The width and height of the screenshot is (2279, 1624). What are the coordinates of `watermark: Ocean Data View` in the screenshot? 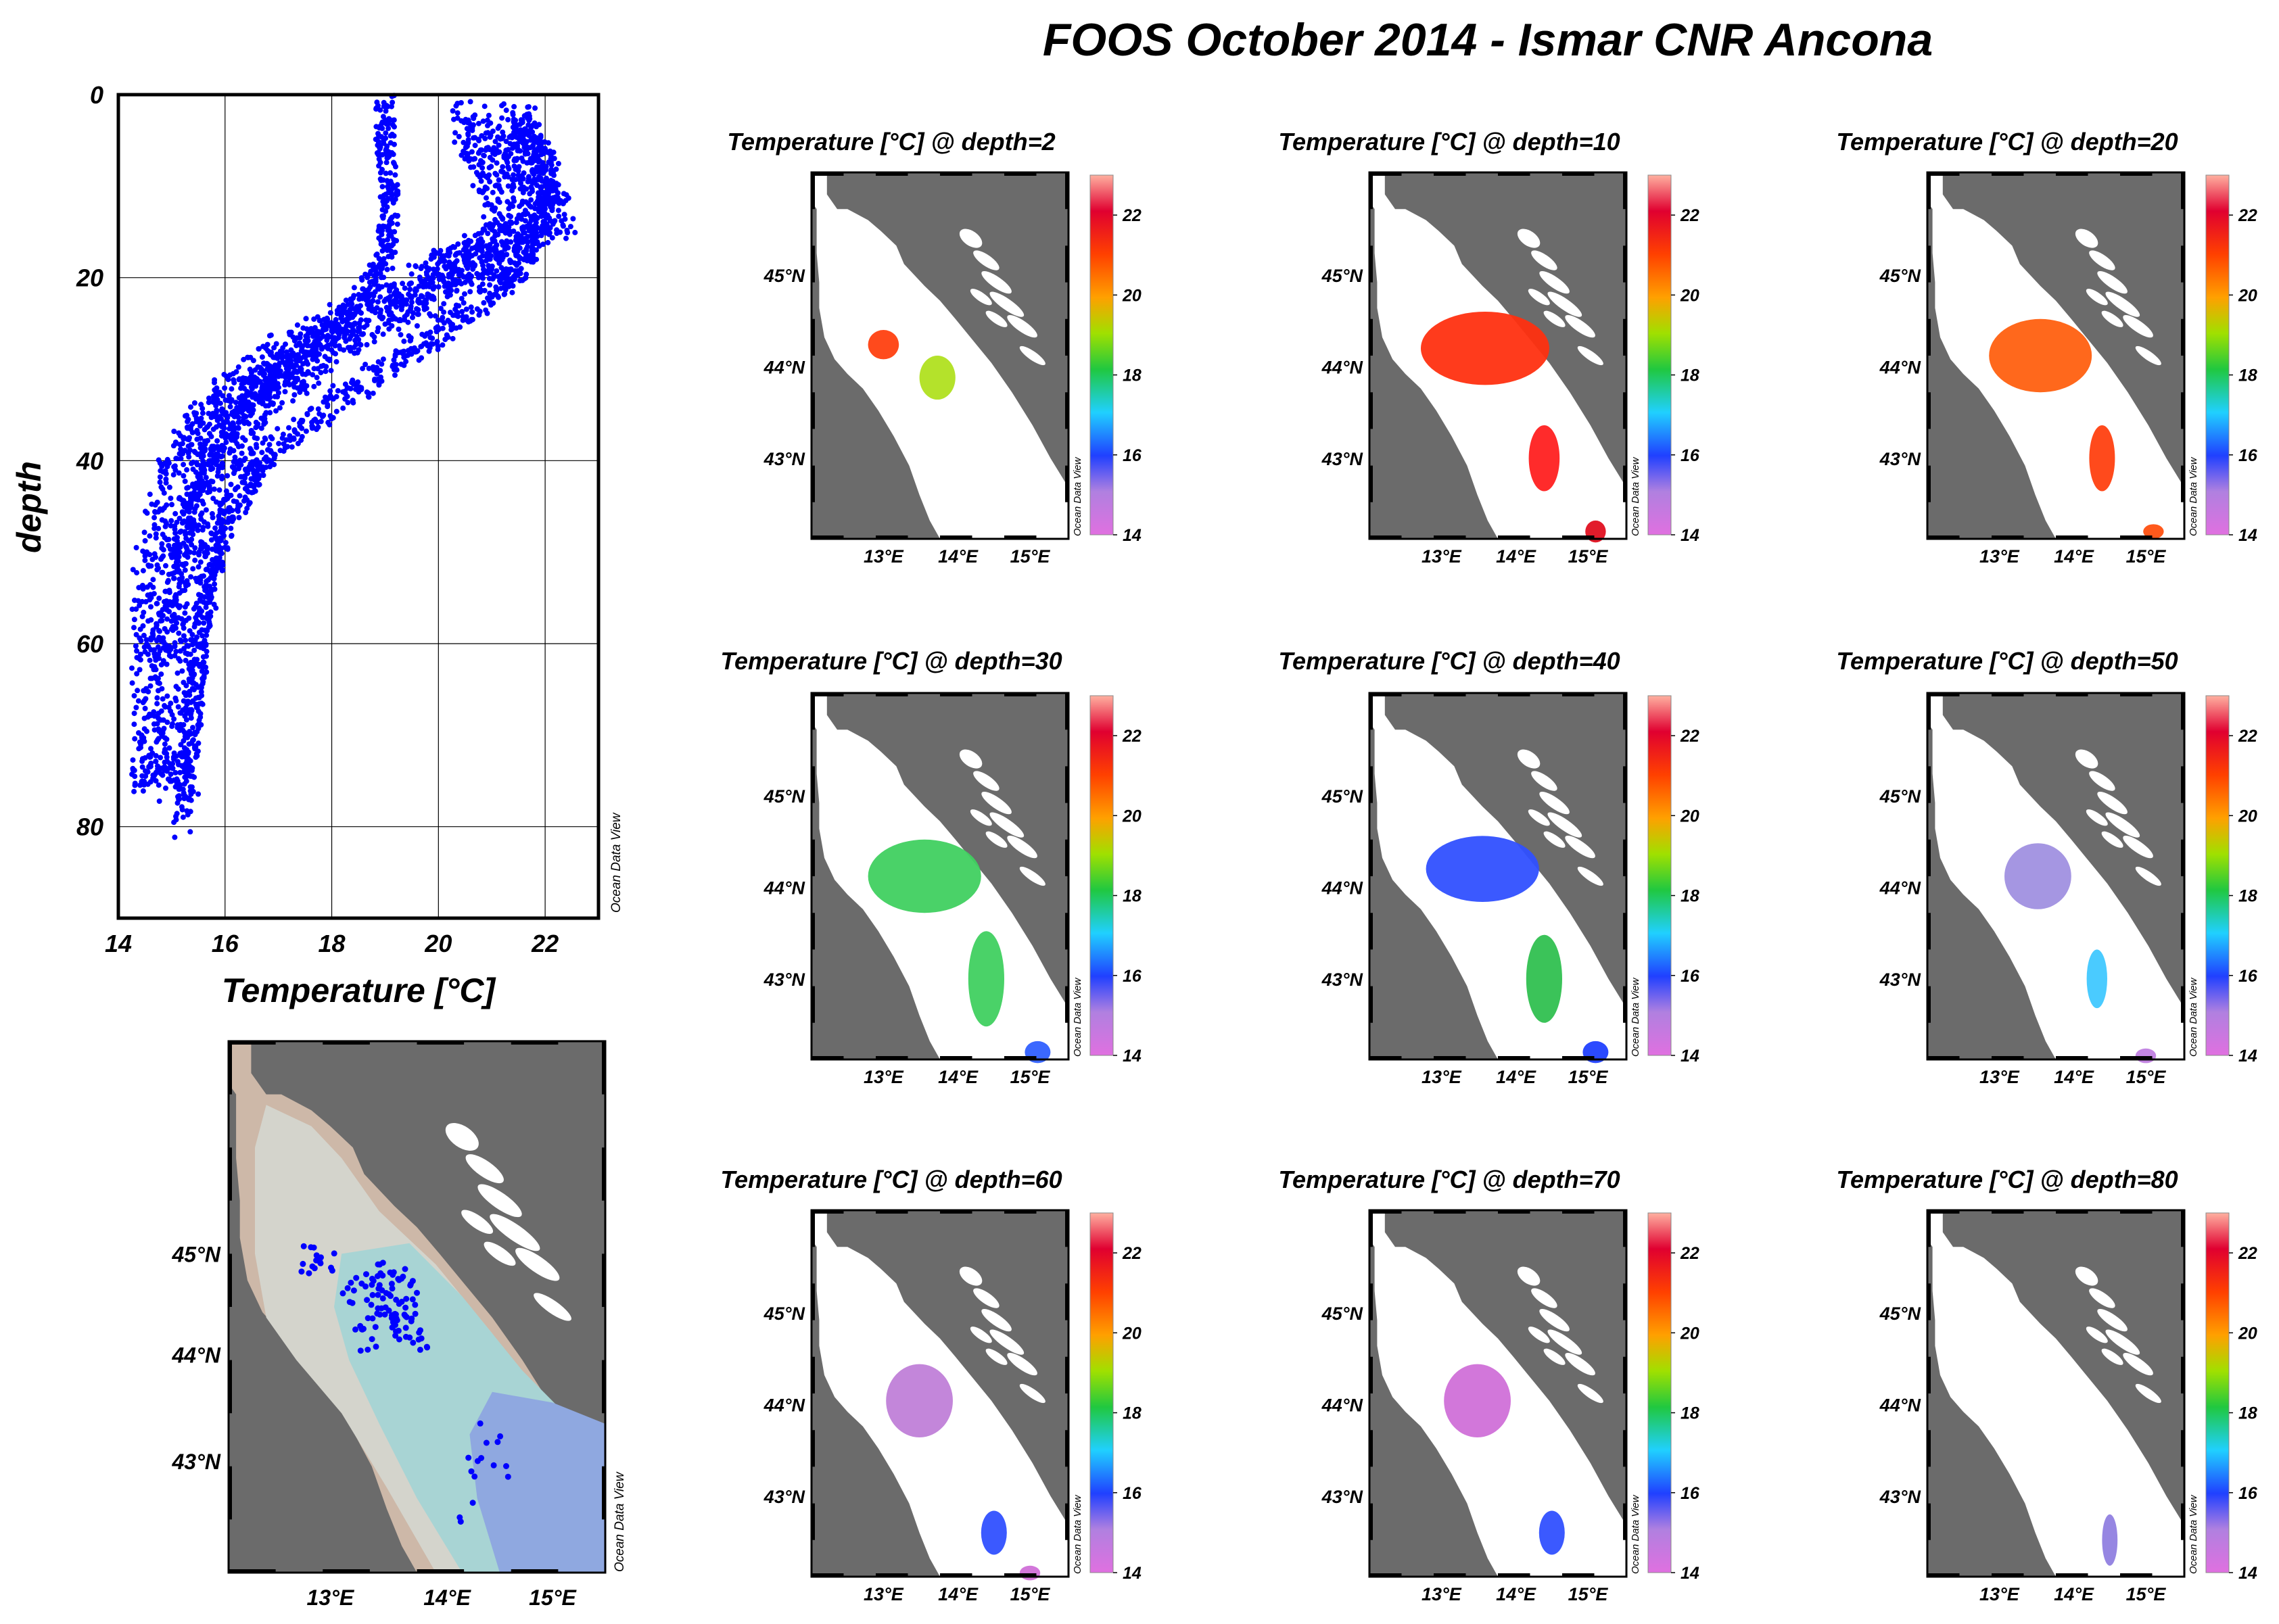 It's located at (1635, 1534).